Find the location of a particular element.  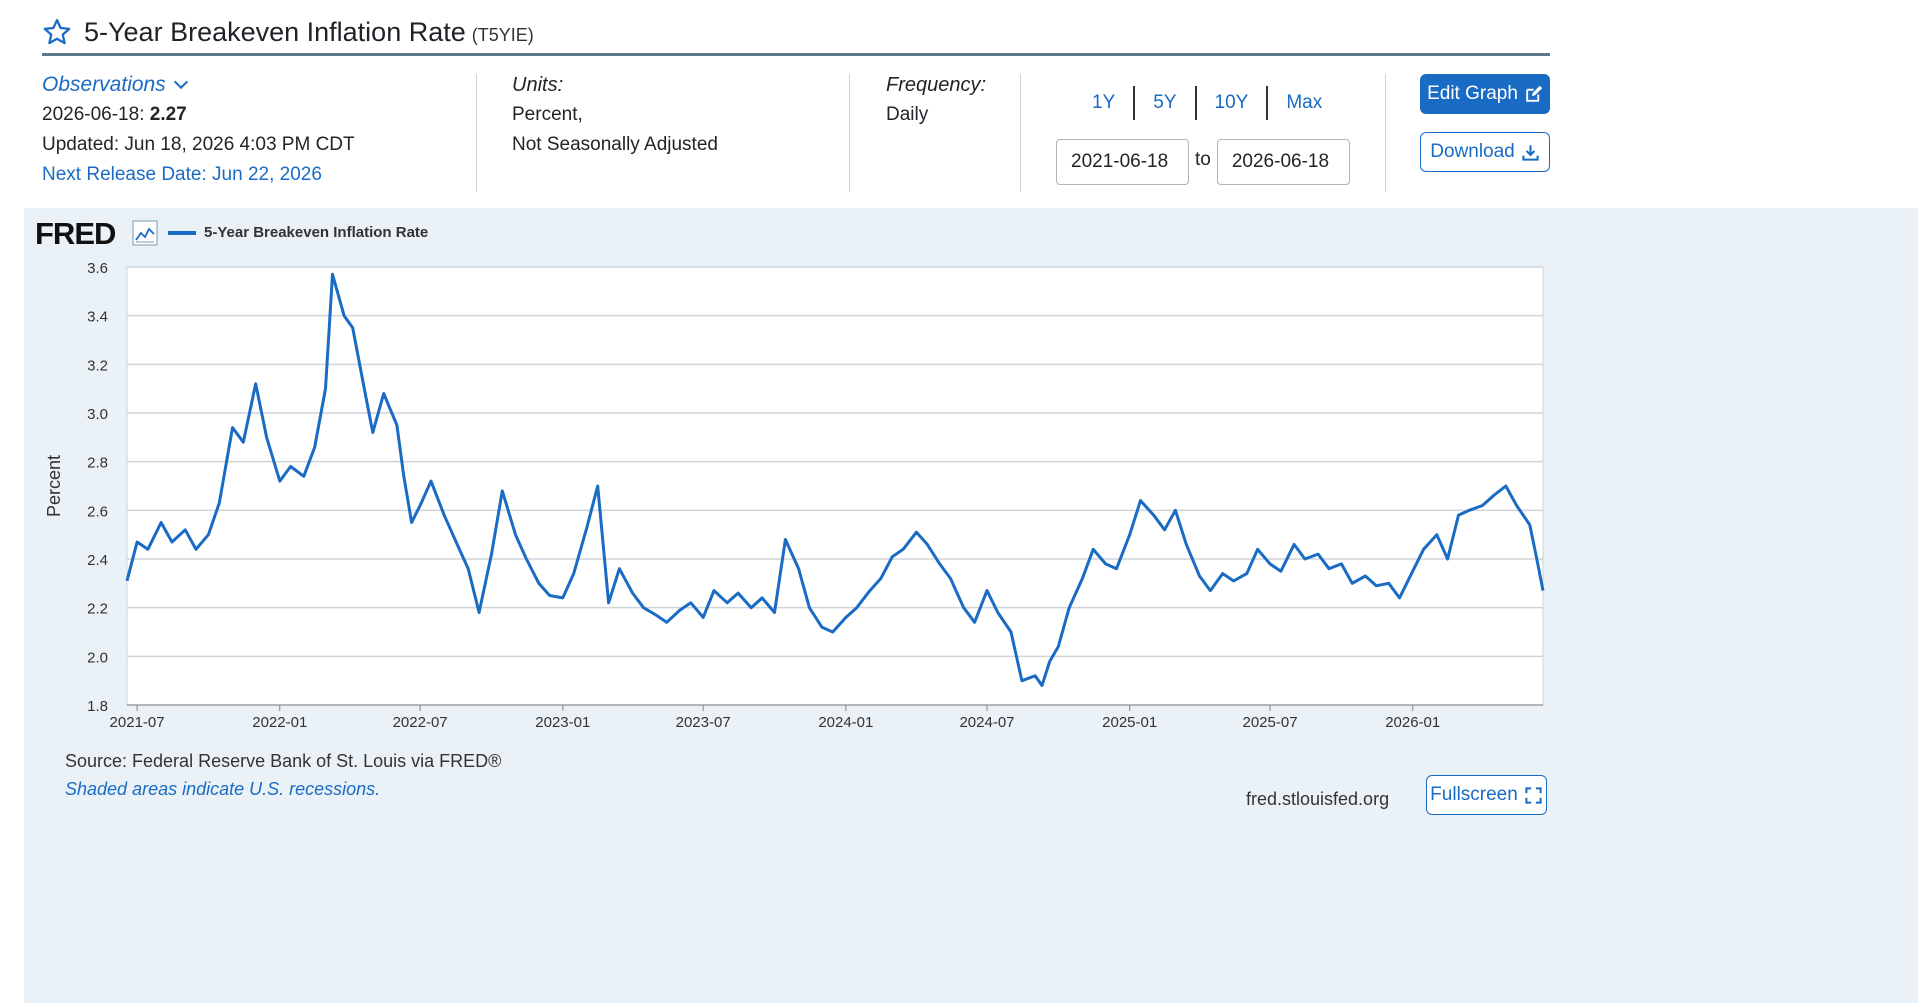

range-button-10y: 10Y is located at coordinates (1233, 103).